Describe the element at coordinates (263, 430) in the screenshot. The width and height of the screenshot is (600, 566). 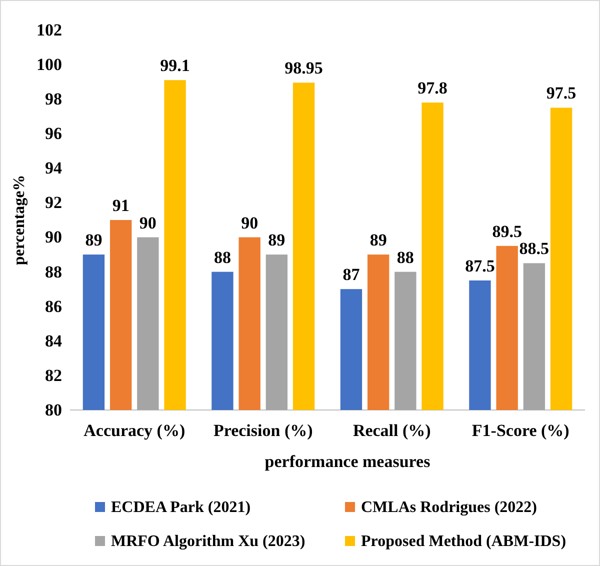
I see `x-tick-label: Precision (%)` at that location.